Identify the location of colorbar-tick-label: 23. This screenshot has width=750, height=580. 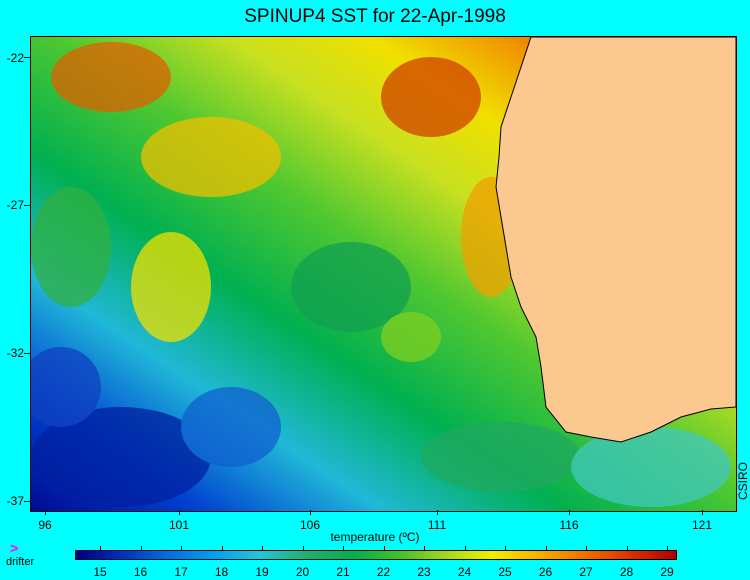
(424, 572).